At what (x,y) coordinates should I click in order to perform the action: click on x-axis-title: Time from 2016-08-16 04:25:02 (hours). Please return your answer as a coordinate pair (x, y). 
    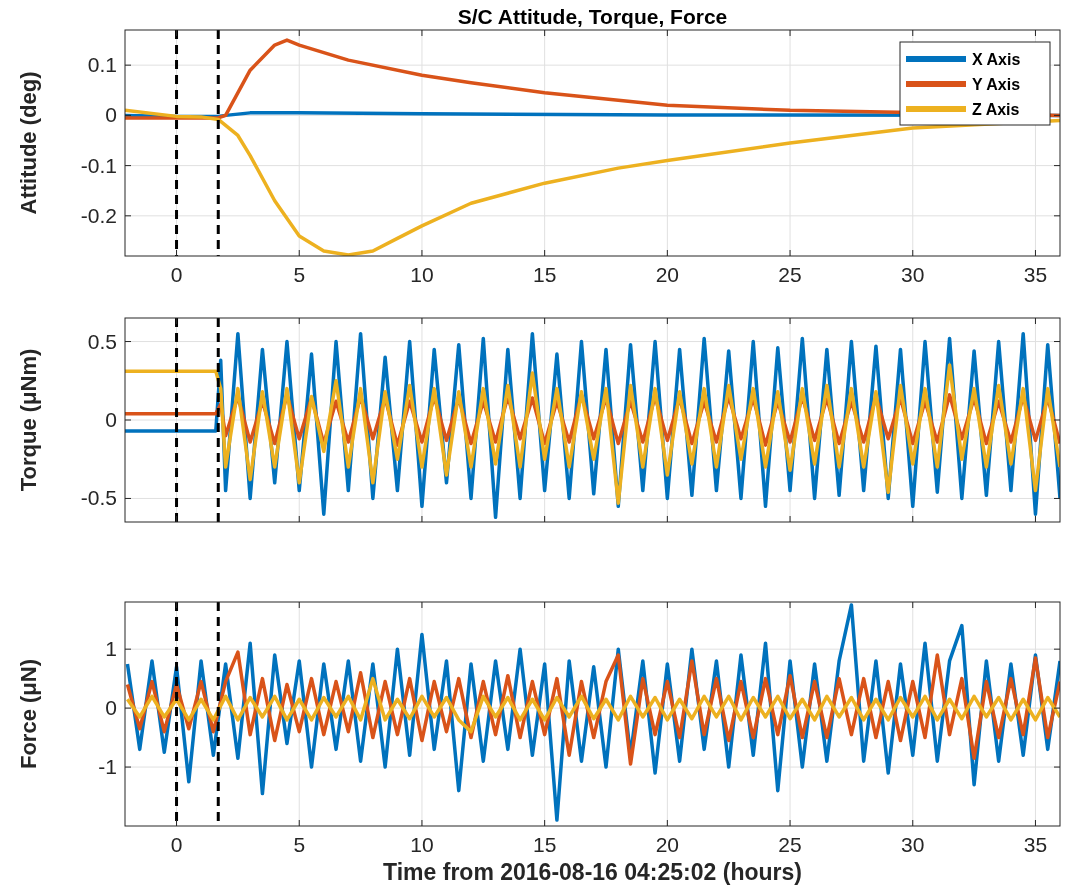
    Looking at the image, I should click on (592, 872).